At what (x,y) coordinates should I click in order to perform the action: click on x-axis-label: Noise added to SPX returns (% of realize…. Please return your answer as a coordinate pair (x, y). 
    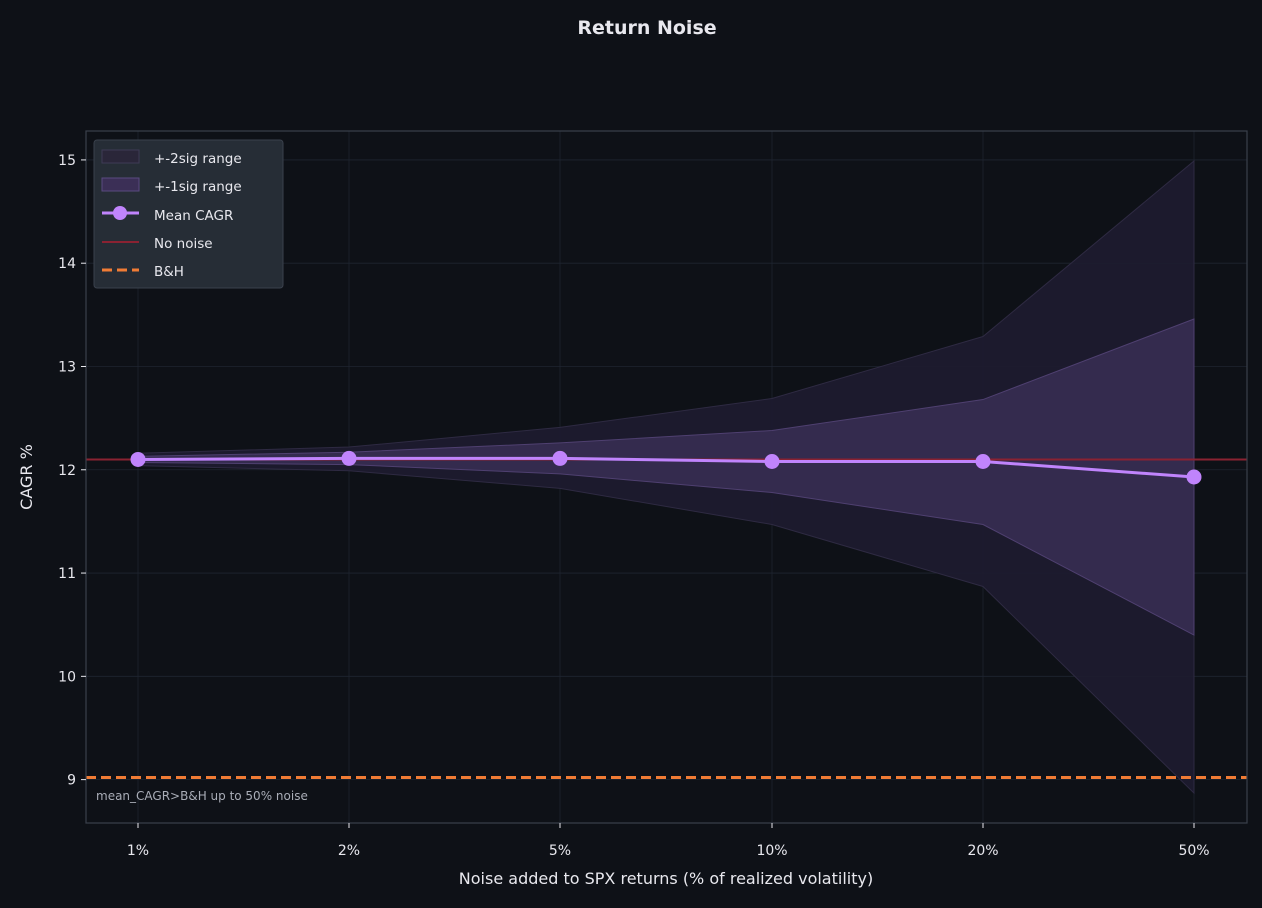
    Looking at the image, I should click on (666, 878).